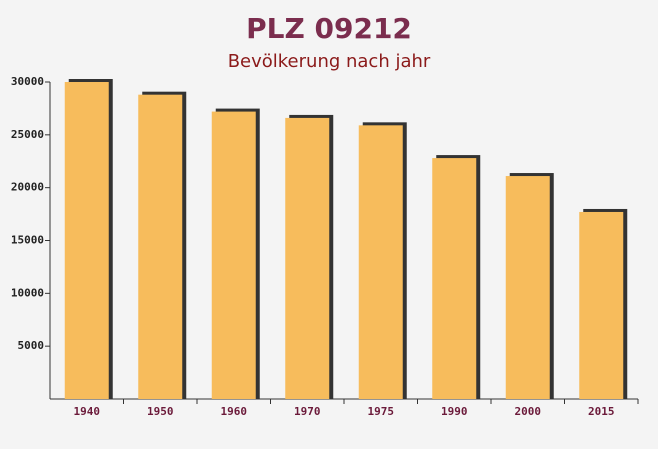 This screenshot has width=658, height=449. I want to click on y-tick-label: 5000, so click(31, 345).